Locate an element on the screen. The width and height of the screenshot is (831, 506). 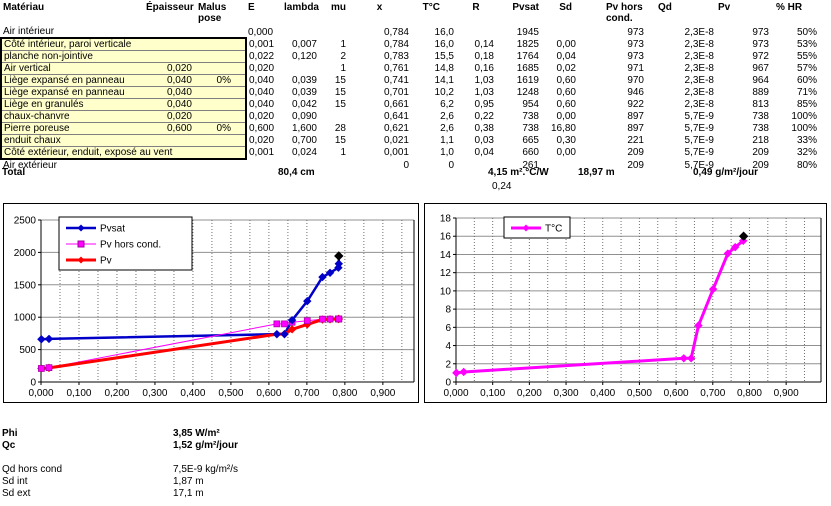
column-header-0: Matériau is located at coordinates (24, 7).